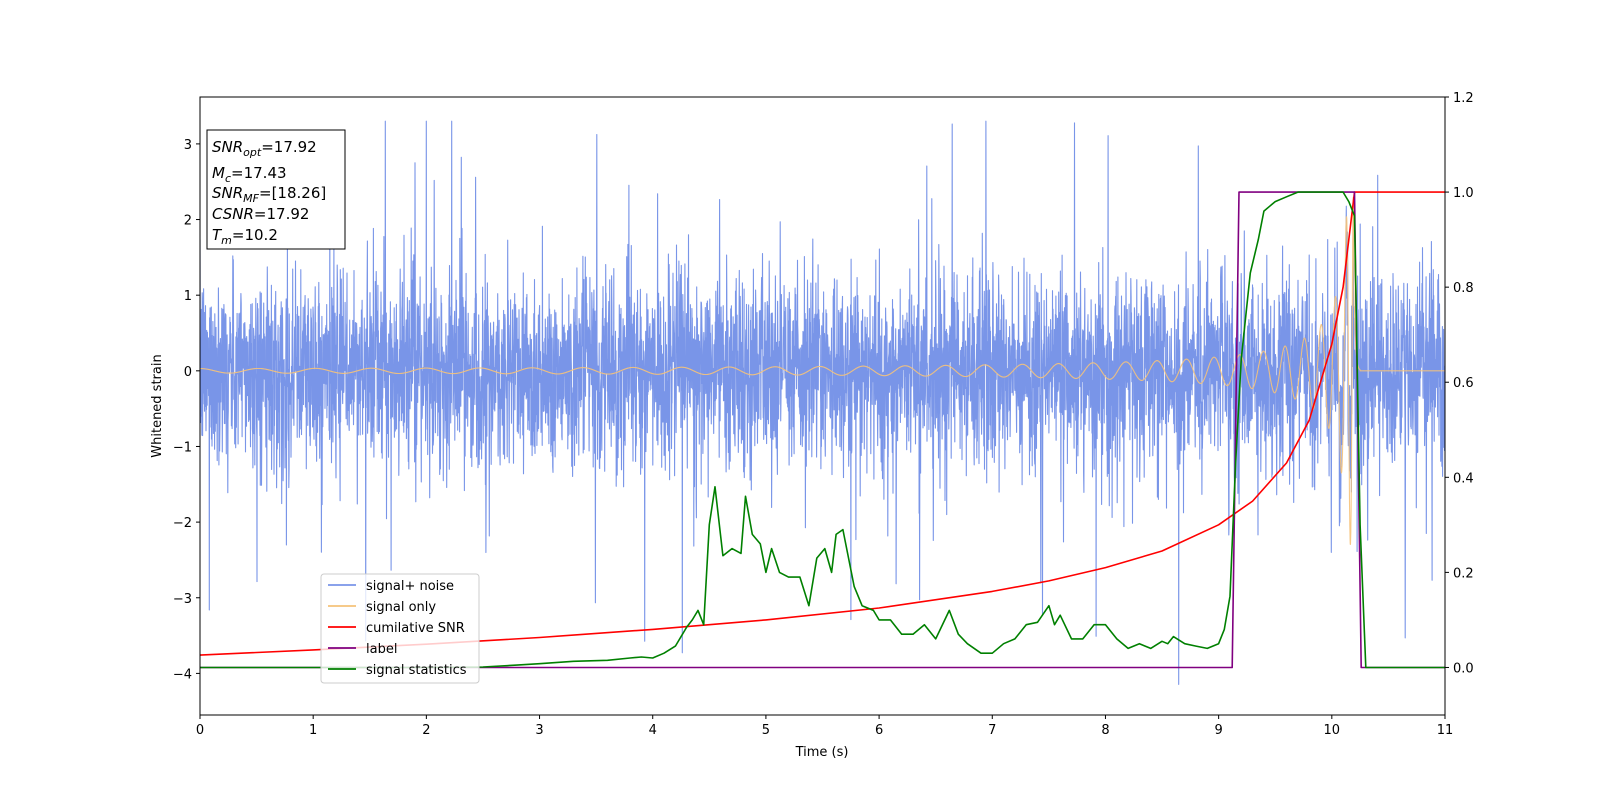 The height and width of the screenshot is (800, 1600). I want to click on annotation-subscript: MF, so click(251, 198).